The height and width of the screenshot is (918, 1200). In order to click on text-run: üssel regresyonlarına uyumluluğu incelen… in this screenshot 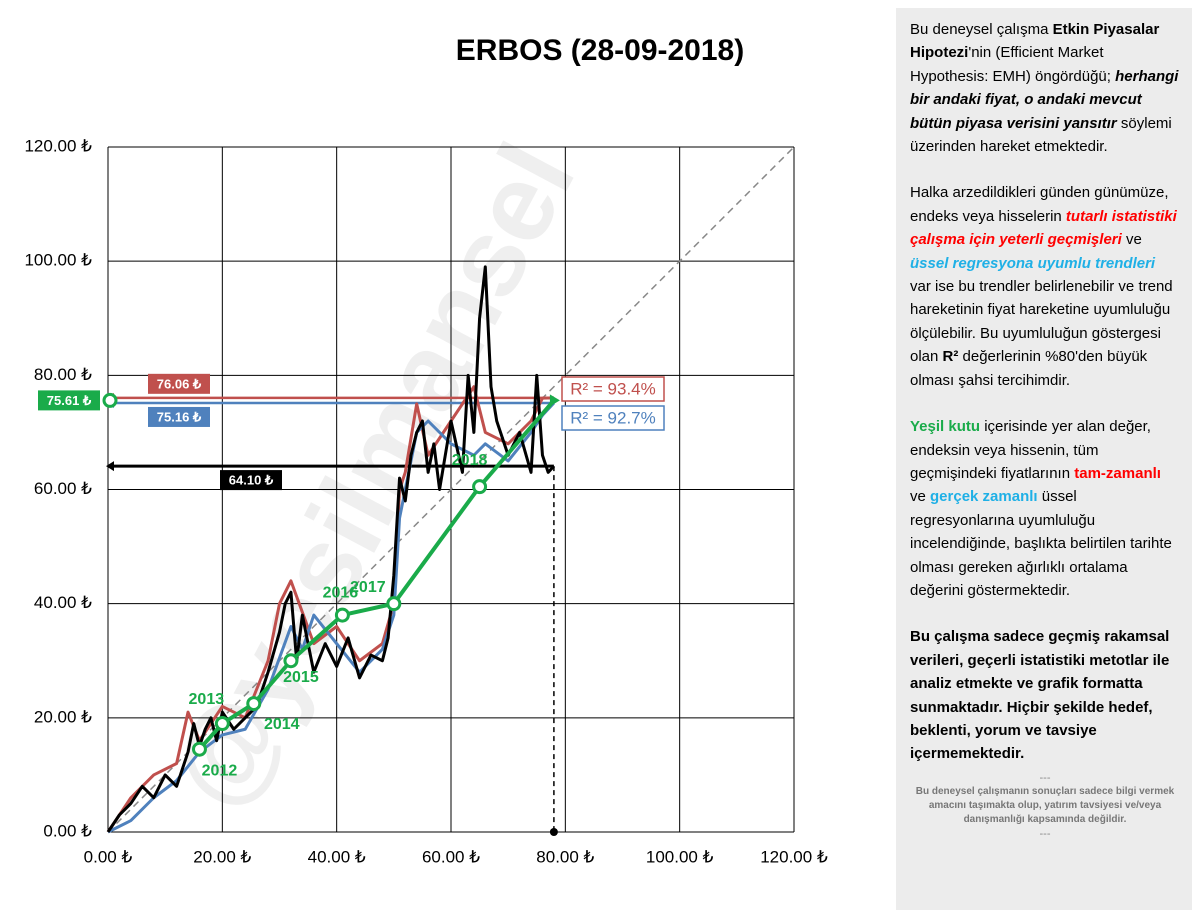, I will do `click(1041, 543)`.